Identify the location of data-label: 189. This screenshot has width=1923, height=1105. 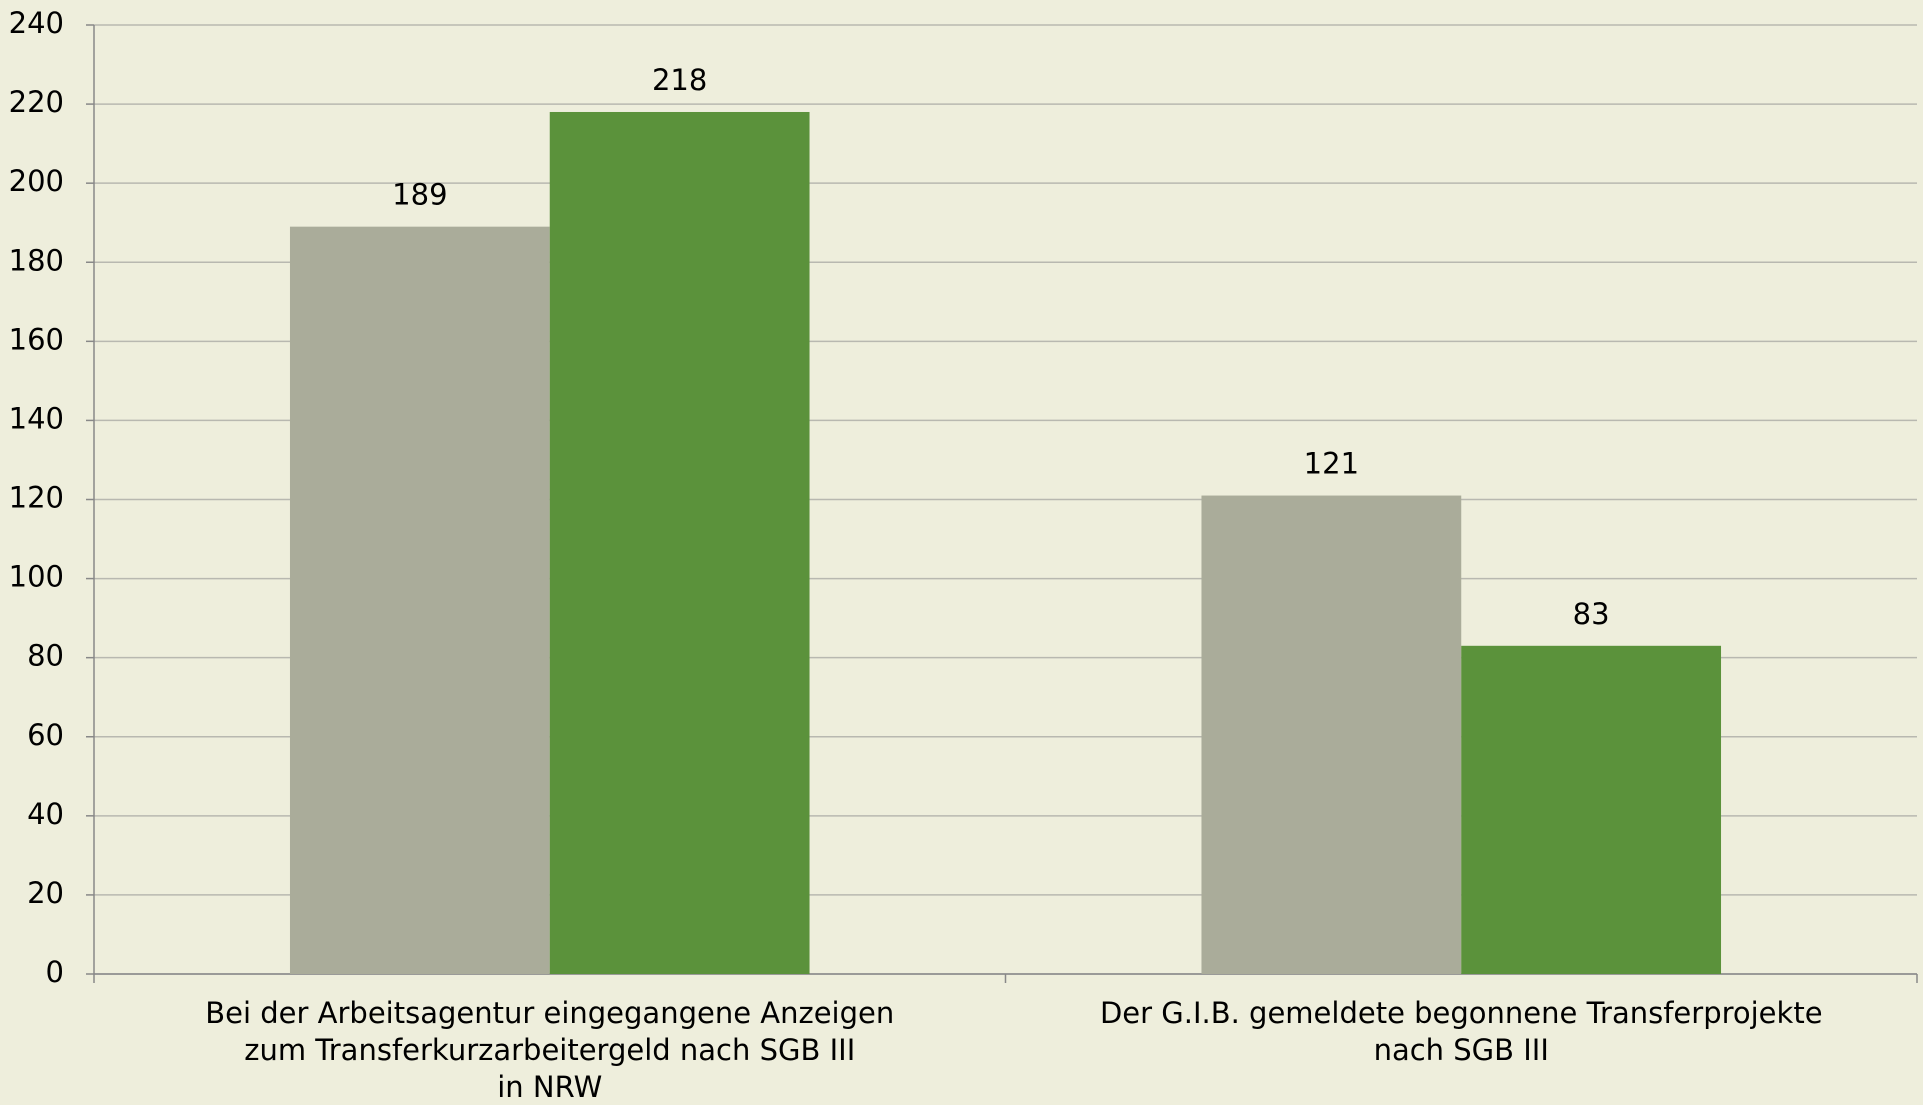
(419, 195).